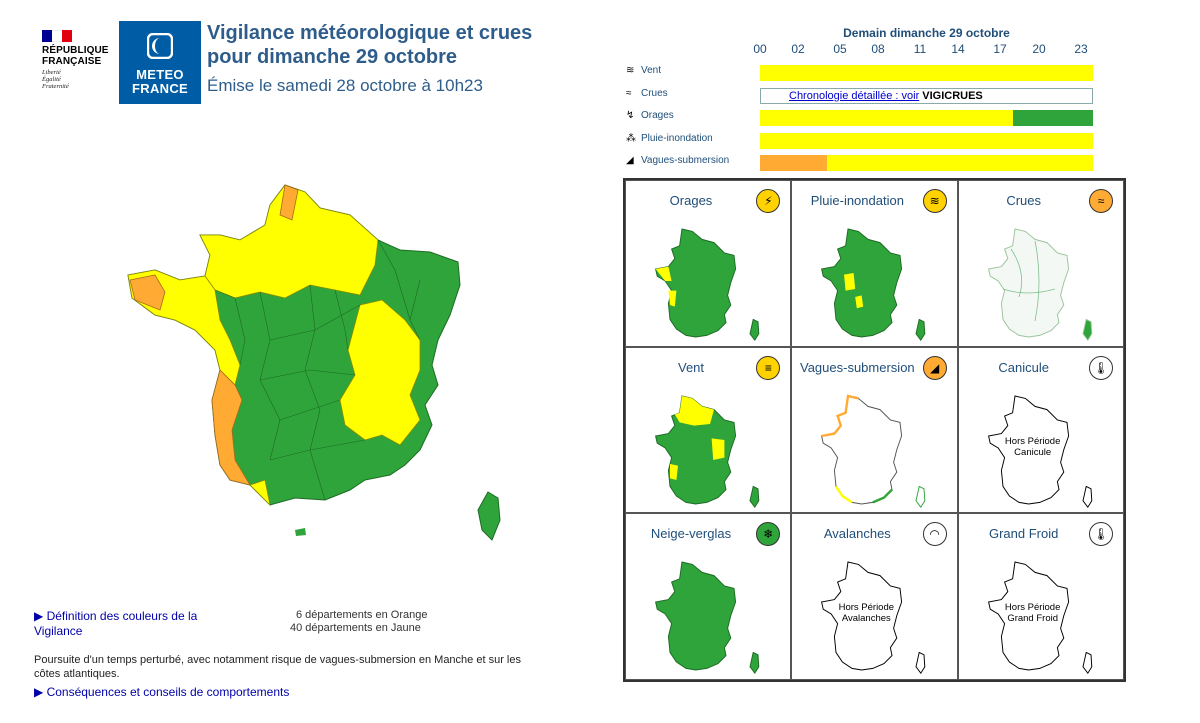  I want to click on timeline-hour: 08, so click(878, 49).